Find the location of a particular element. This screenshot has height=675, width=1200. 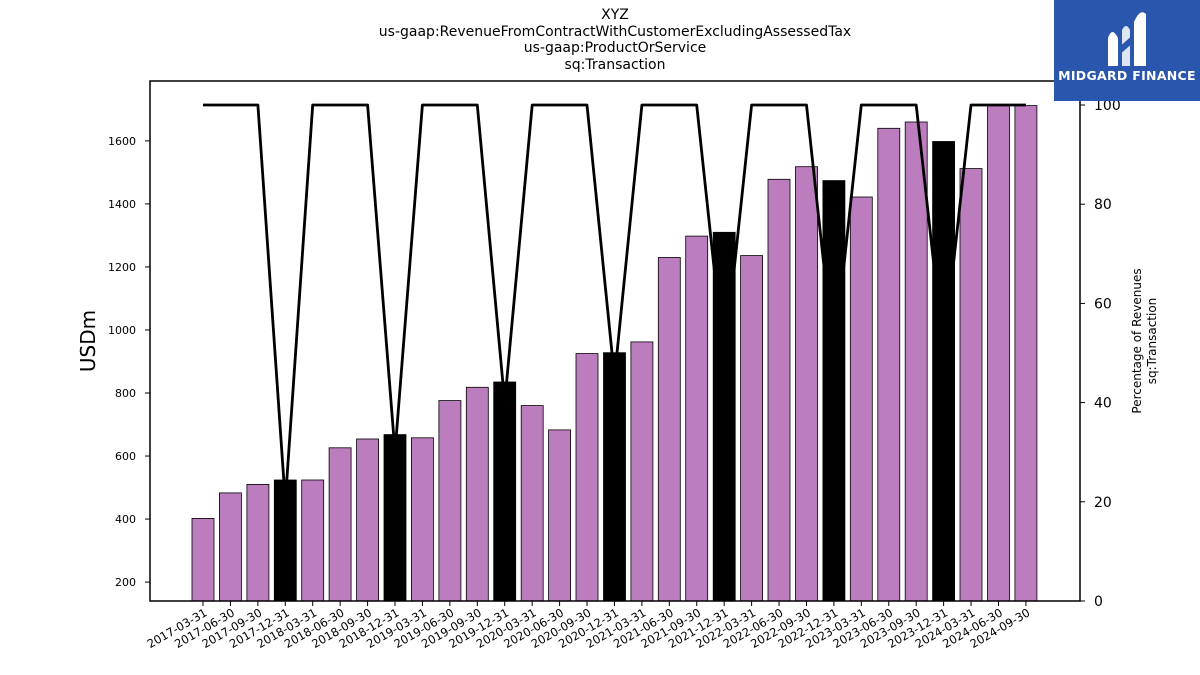

midgard-logo-icon is located at coordinates (1127, 39).